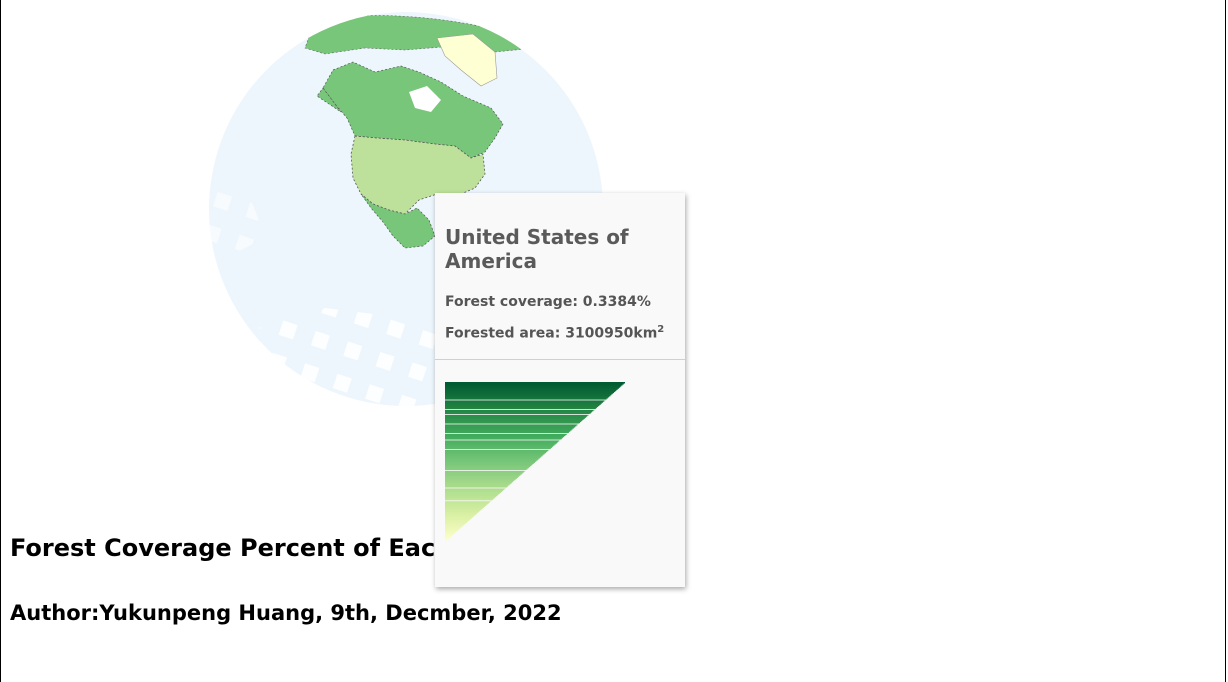 This screenshot has width=1228, height=682. I want to click on country-russia, so click(420, 35).